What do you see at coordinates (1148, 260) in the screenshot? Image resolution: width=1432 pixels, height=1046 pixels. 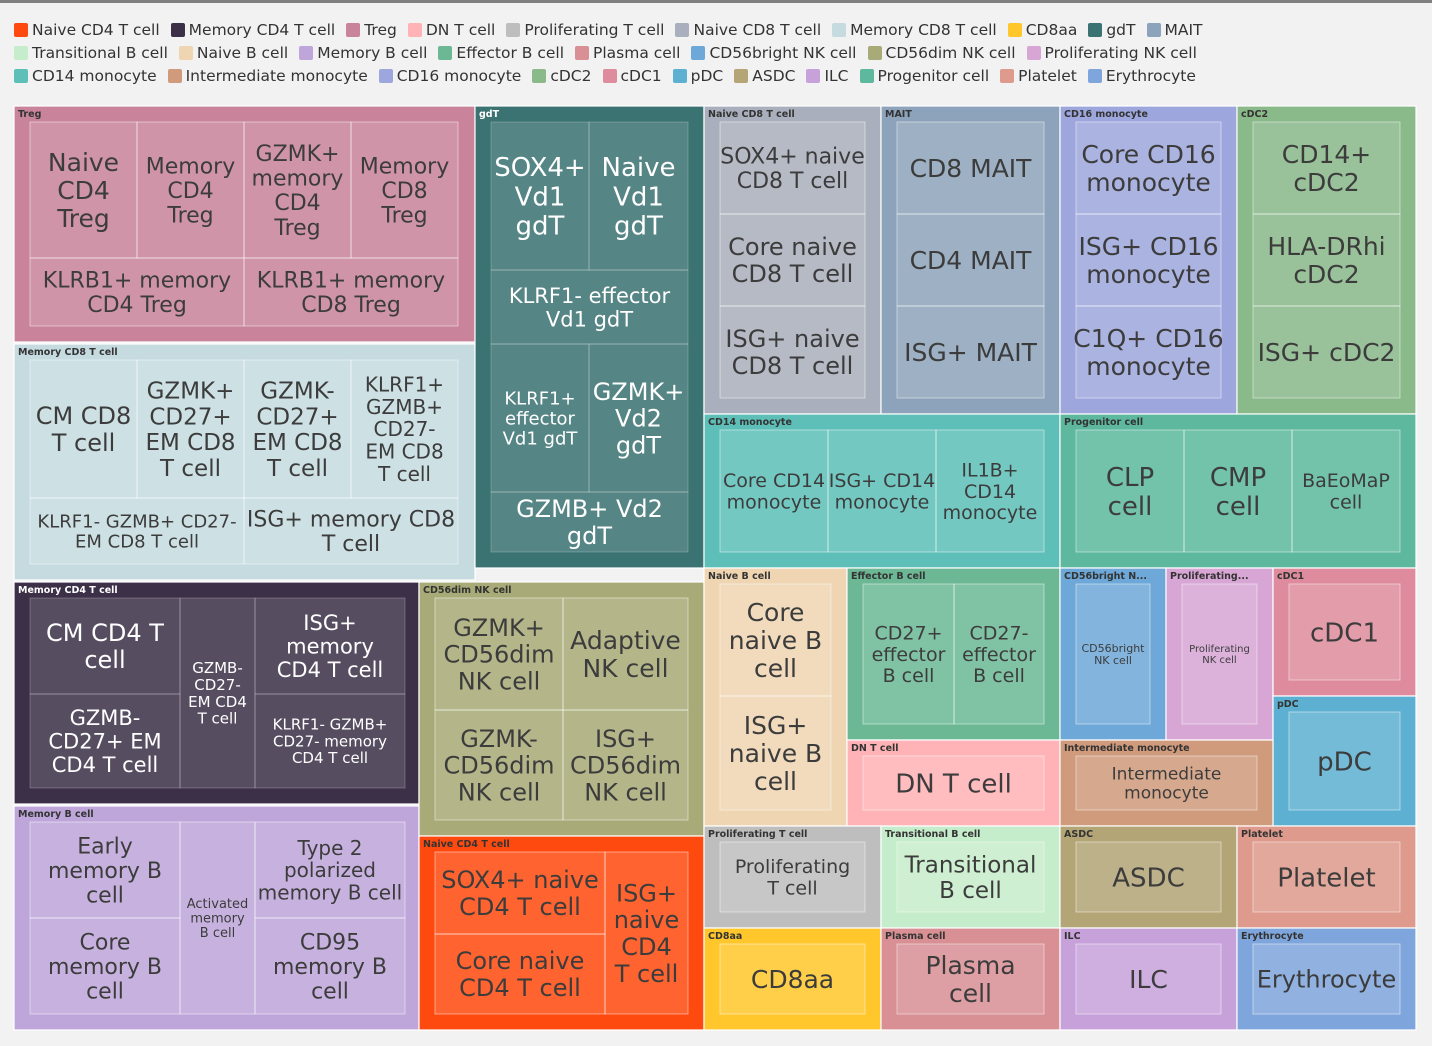 I see `cell-label: ISG+ CD16 monocyte` at bounding box center [1148, 260].